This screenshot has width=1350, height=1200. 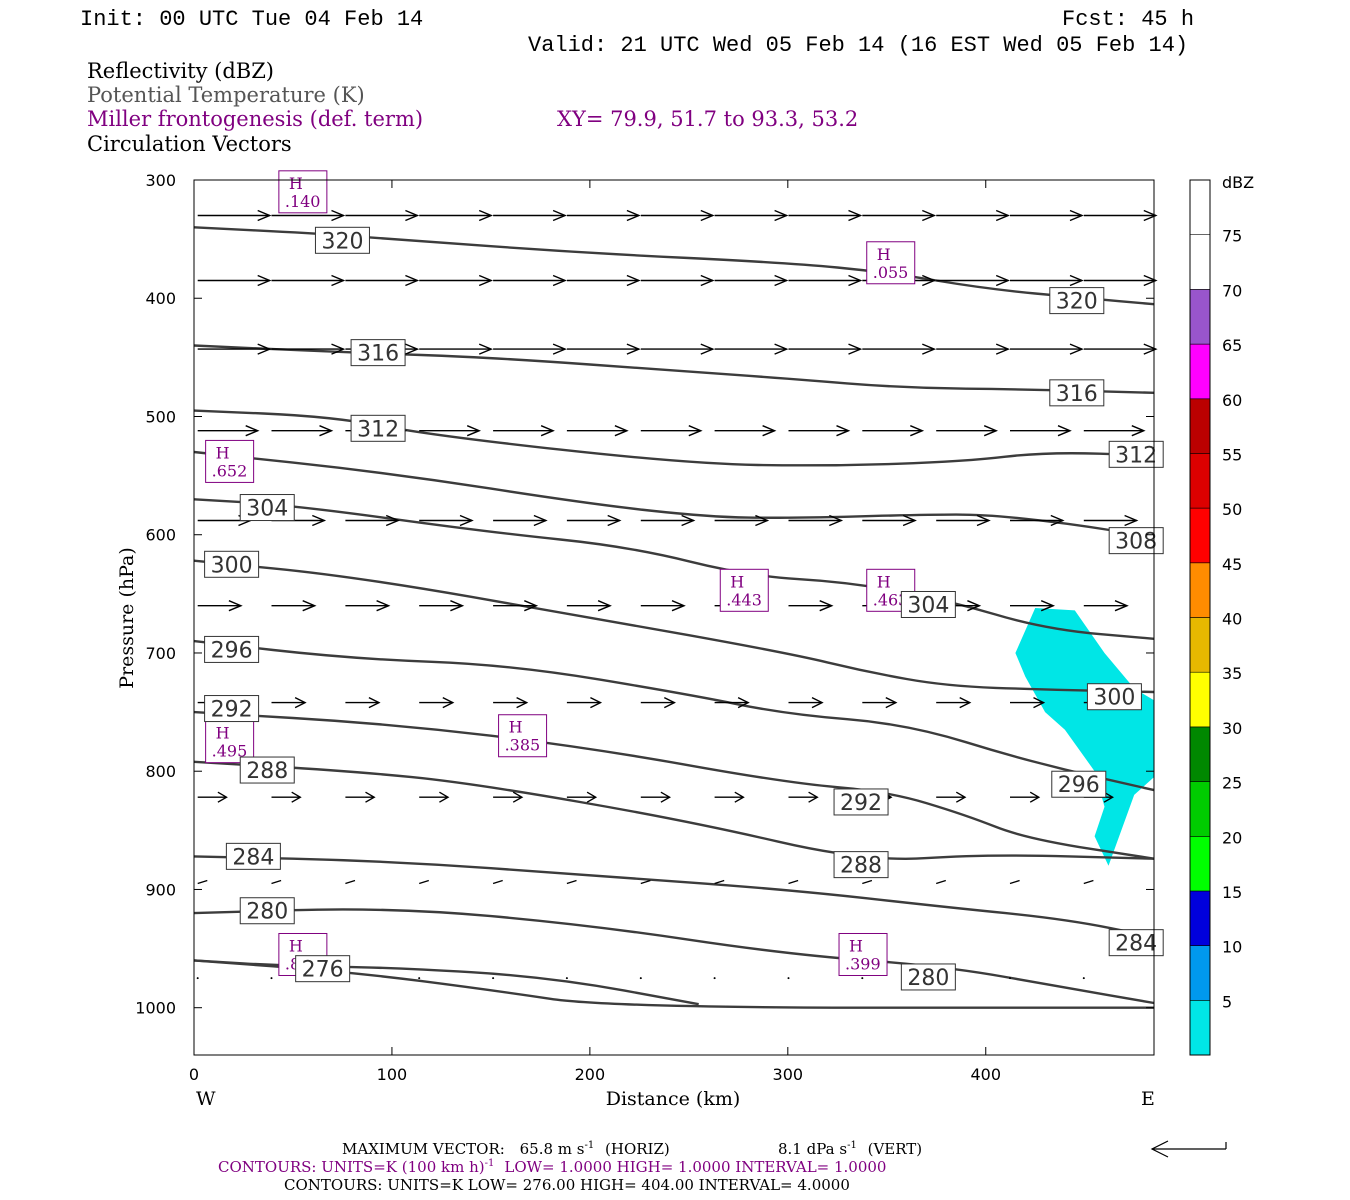 I want to click on theta-label-text: 316, so click(x=1077, y=394).